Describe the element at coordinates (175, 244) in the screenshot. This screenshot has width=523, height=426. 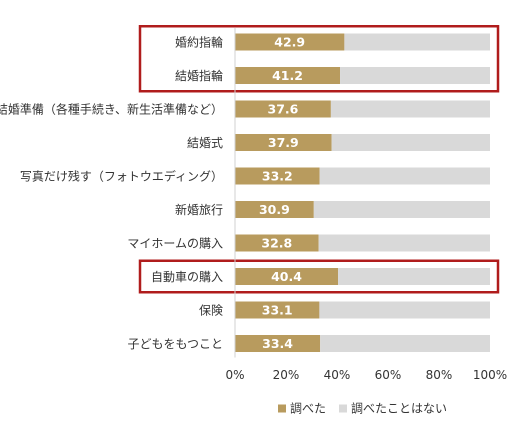
I see `category-label: マイホームの購入` at that location.